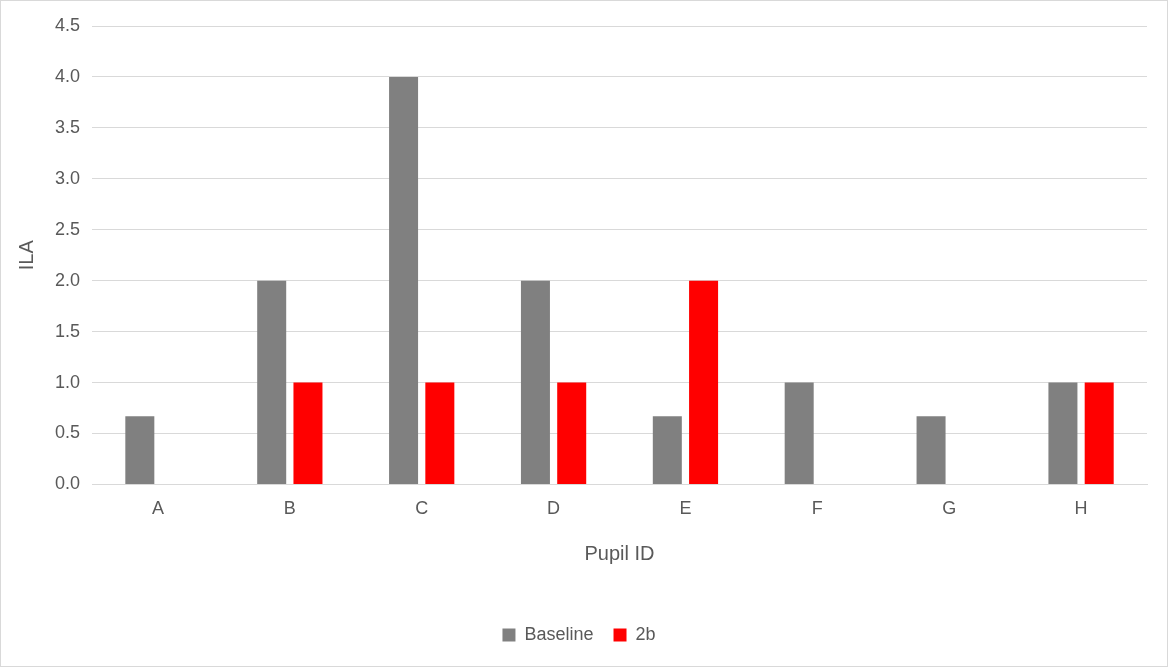 This screenshot has height=667, width=1168. What do you see at coordinates (67, 330) in the screenshot?
I see `y-tick-label: 1.5` at bounding box center [67, 330].